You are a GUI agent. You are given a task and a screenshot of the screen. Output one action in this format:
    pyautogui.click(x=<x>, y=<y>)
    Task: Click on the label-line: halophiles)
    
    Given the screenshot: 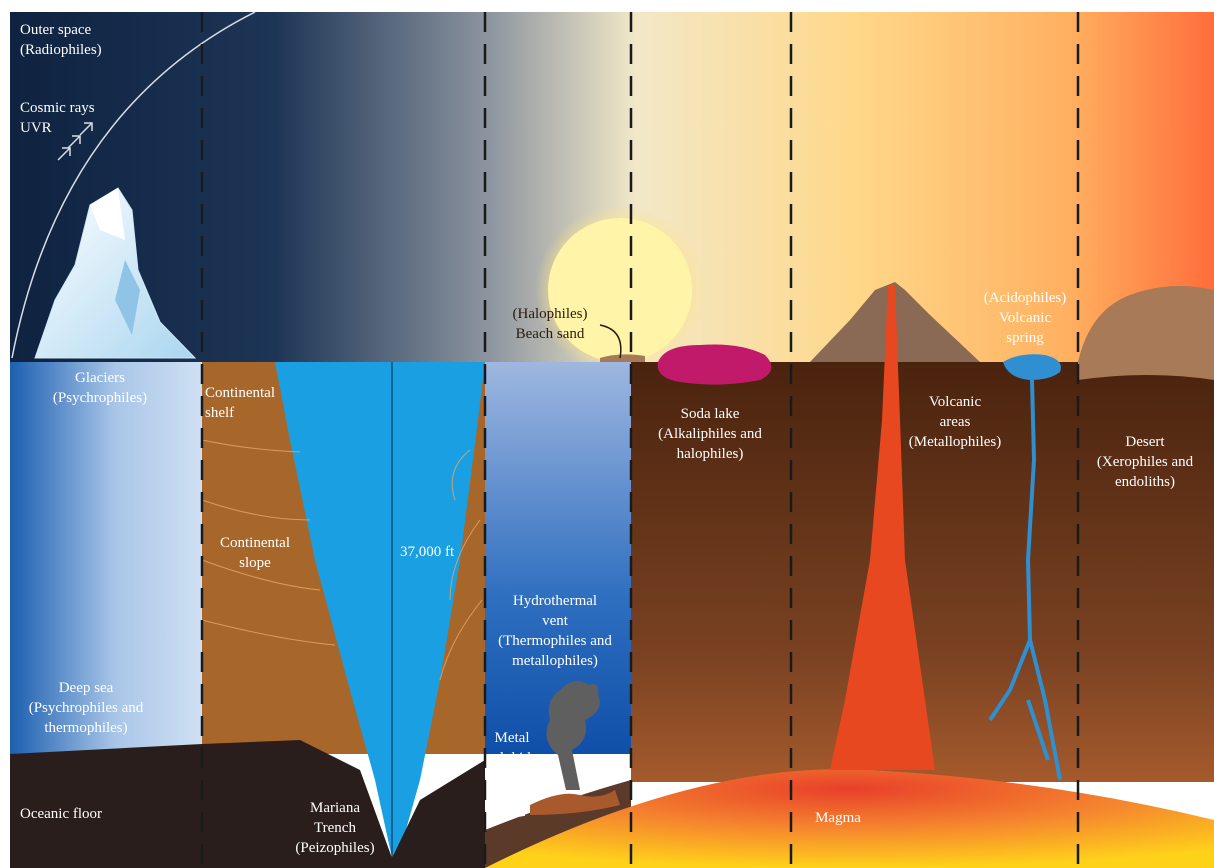 What is the action you would take?
    pyautogui.click(x=710, y=454)
    